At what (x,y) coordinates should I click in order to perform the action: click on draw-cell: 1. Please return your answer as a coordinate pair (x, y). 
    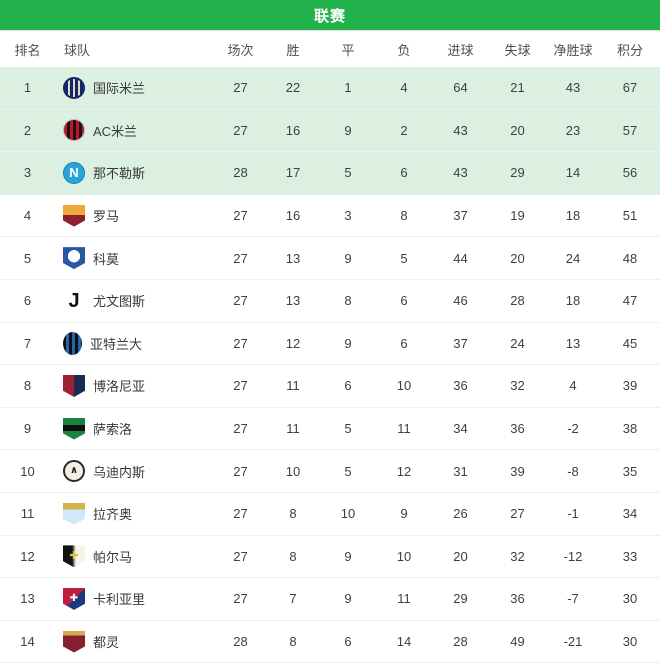
    Looking at the image, I should click on (348, 88).